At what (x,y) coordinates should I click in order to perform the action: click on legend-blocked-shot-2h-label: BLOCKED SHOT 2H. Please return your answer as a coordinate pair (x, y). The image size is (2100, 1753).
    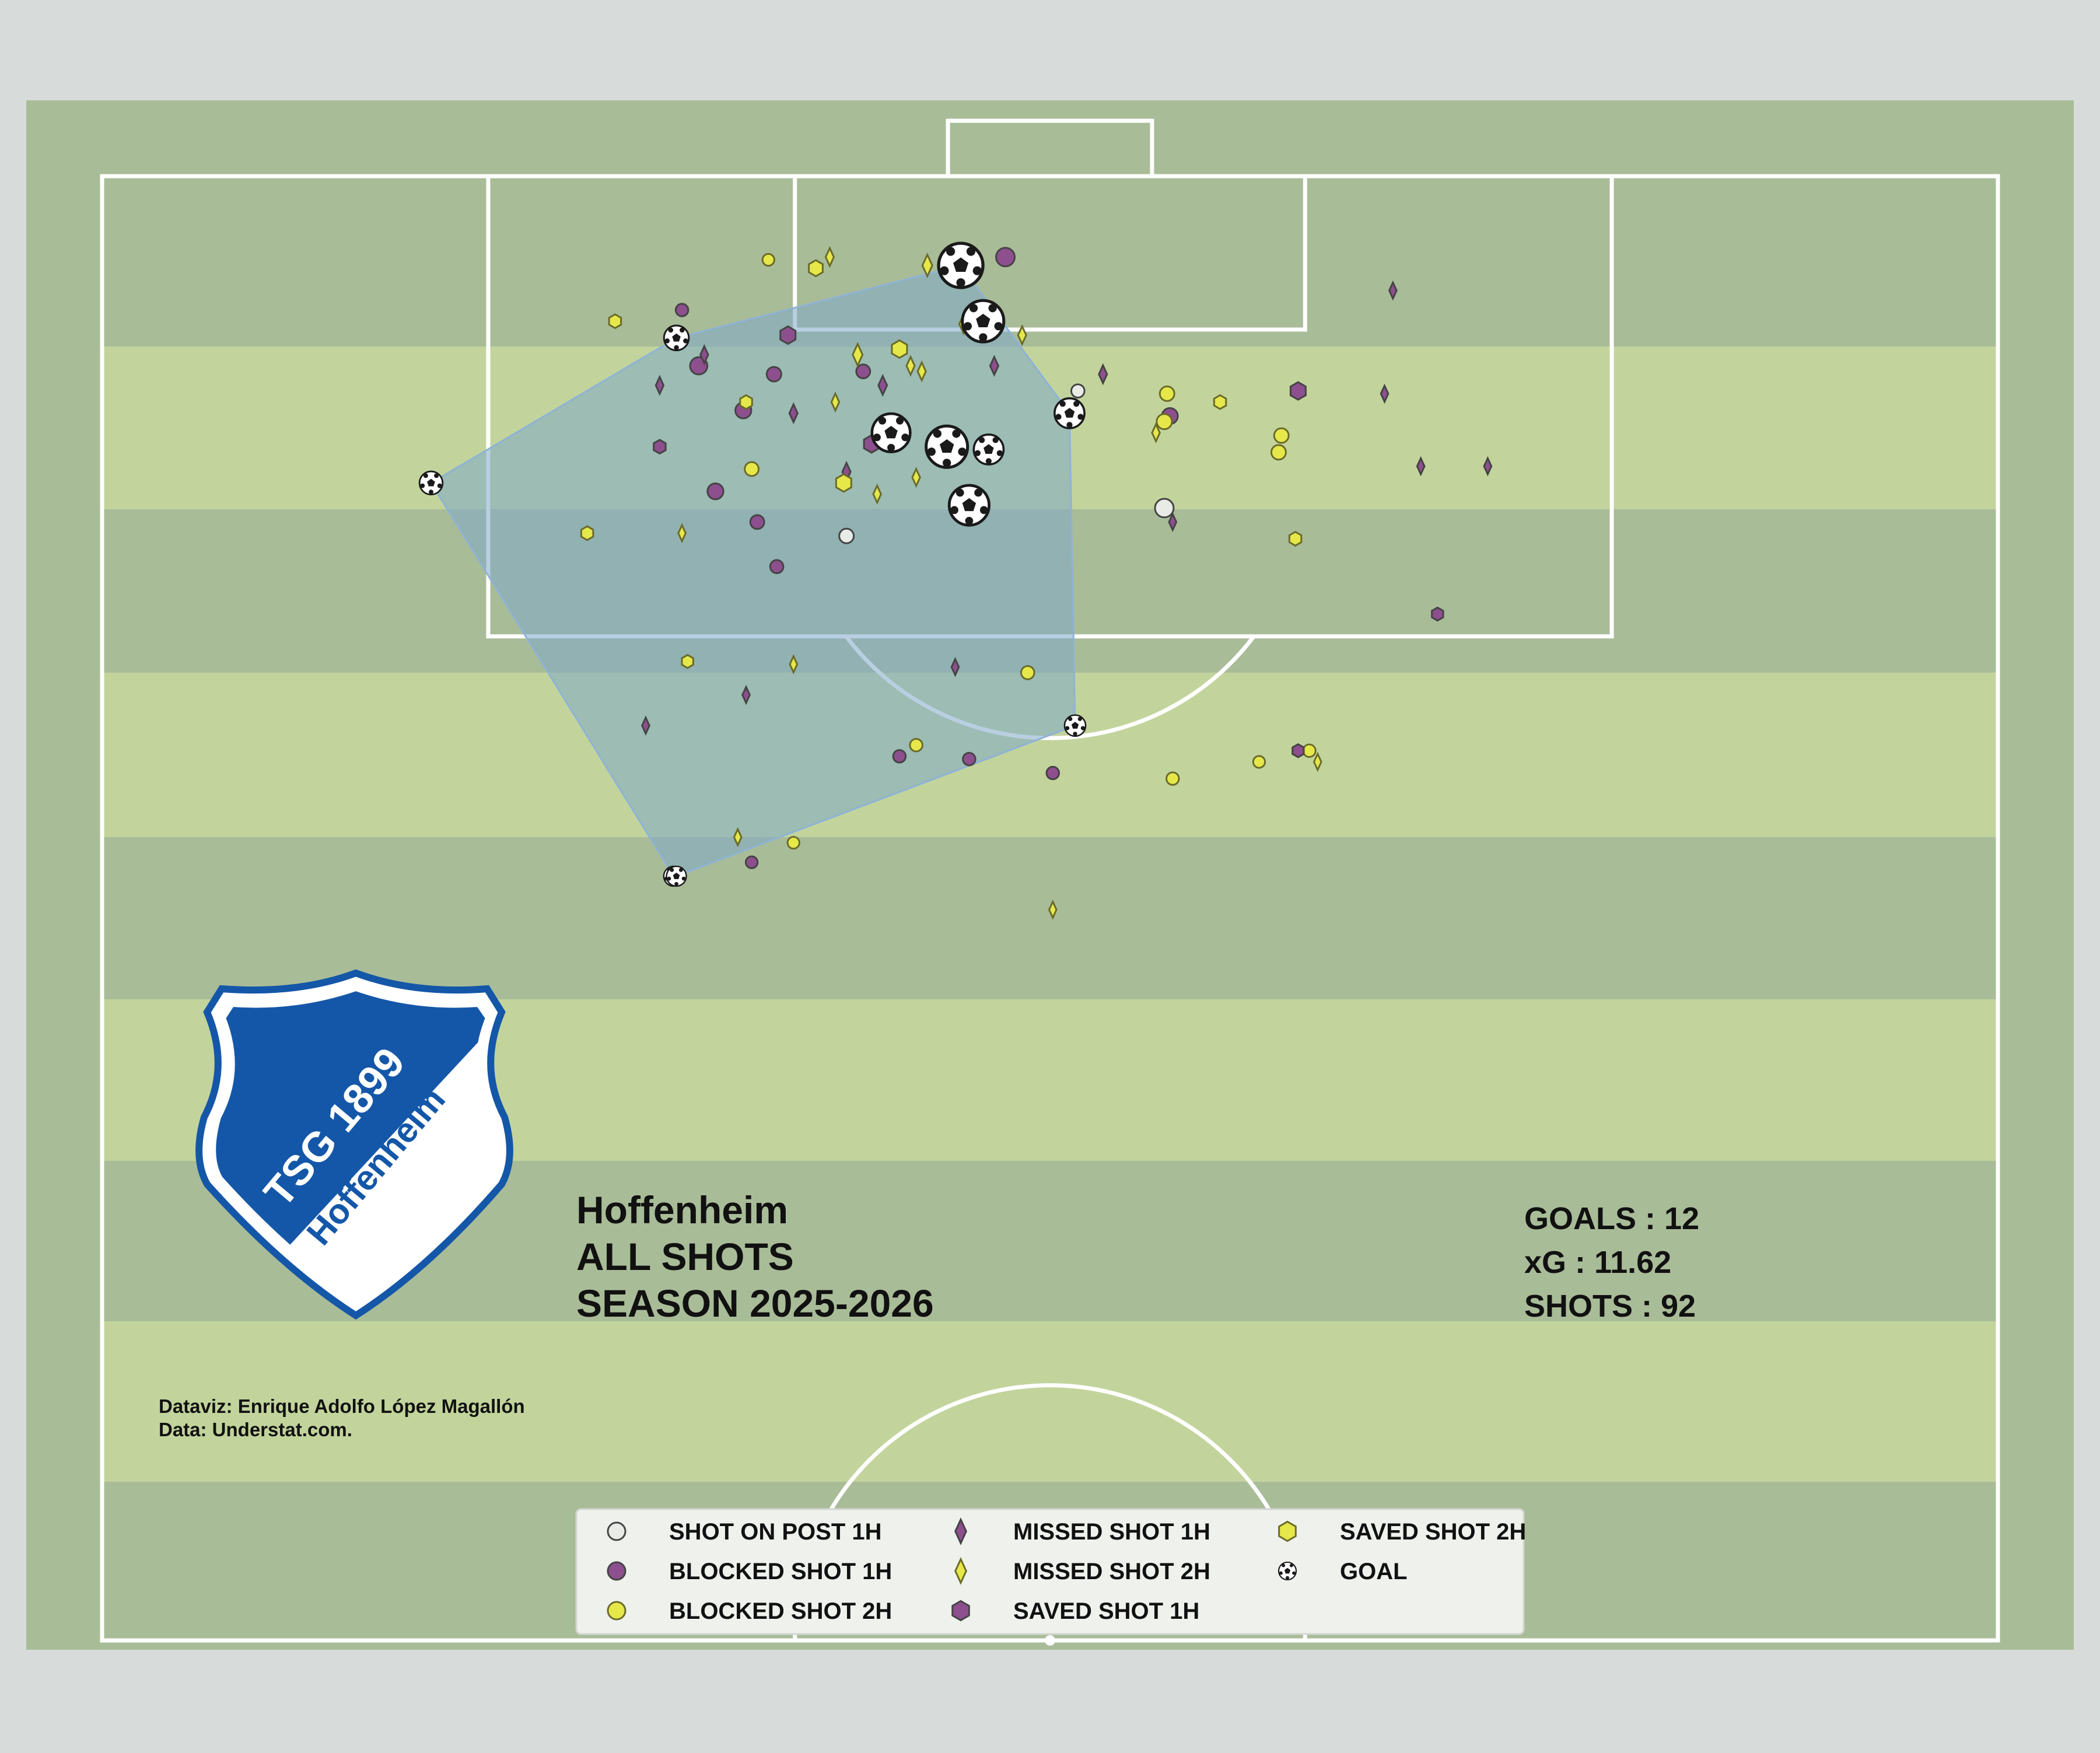
    Looking at the image, I should click on (780, 1611).